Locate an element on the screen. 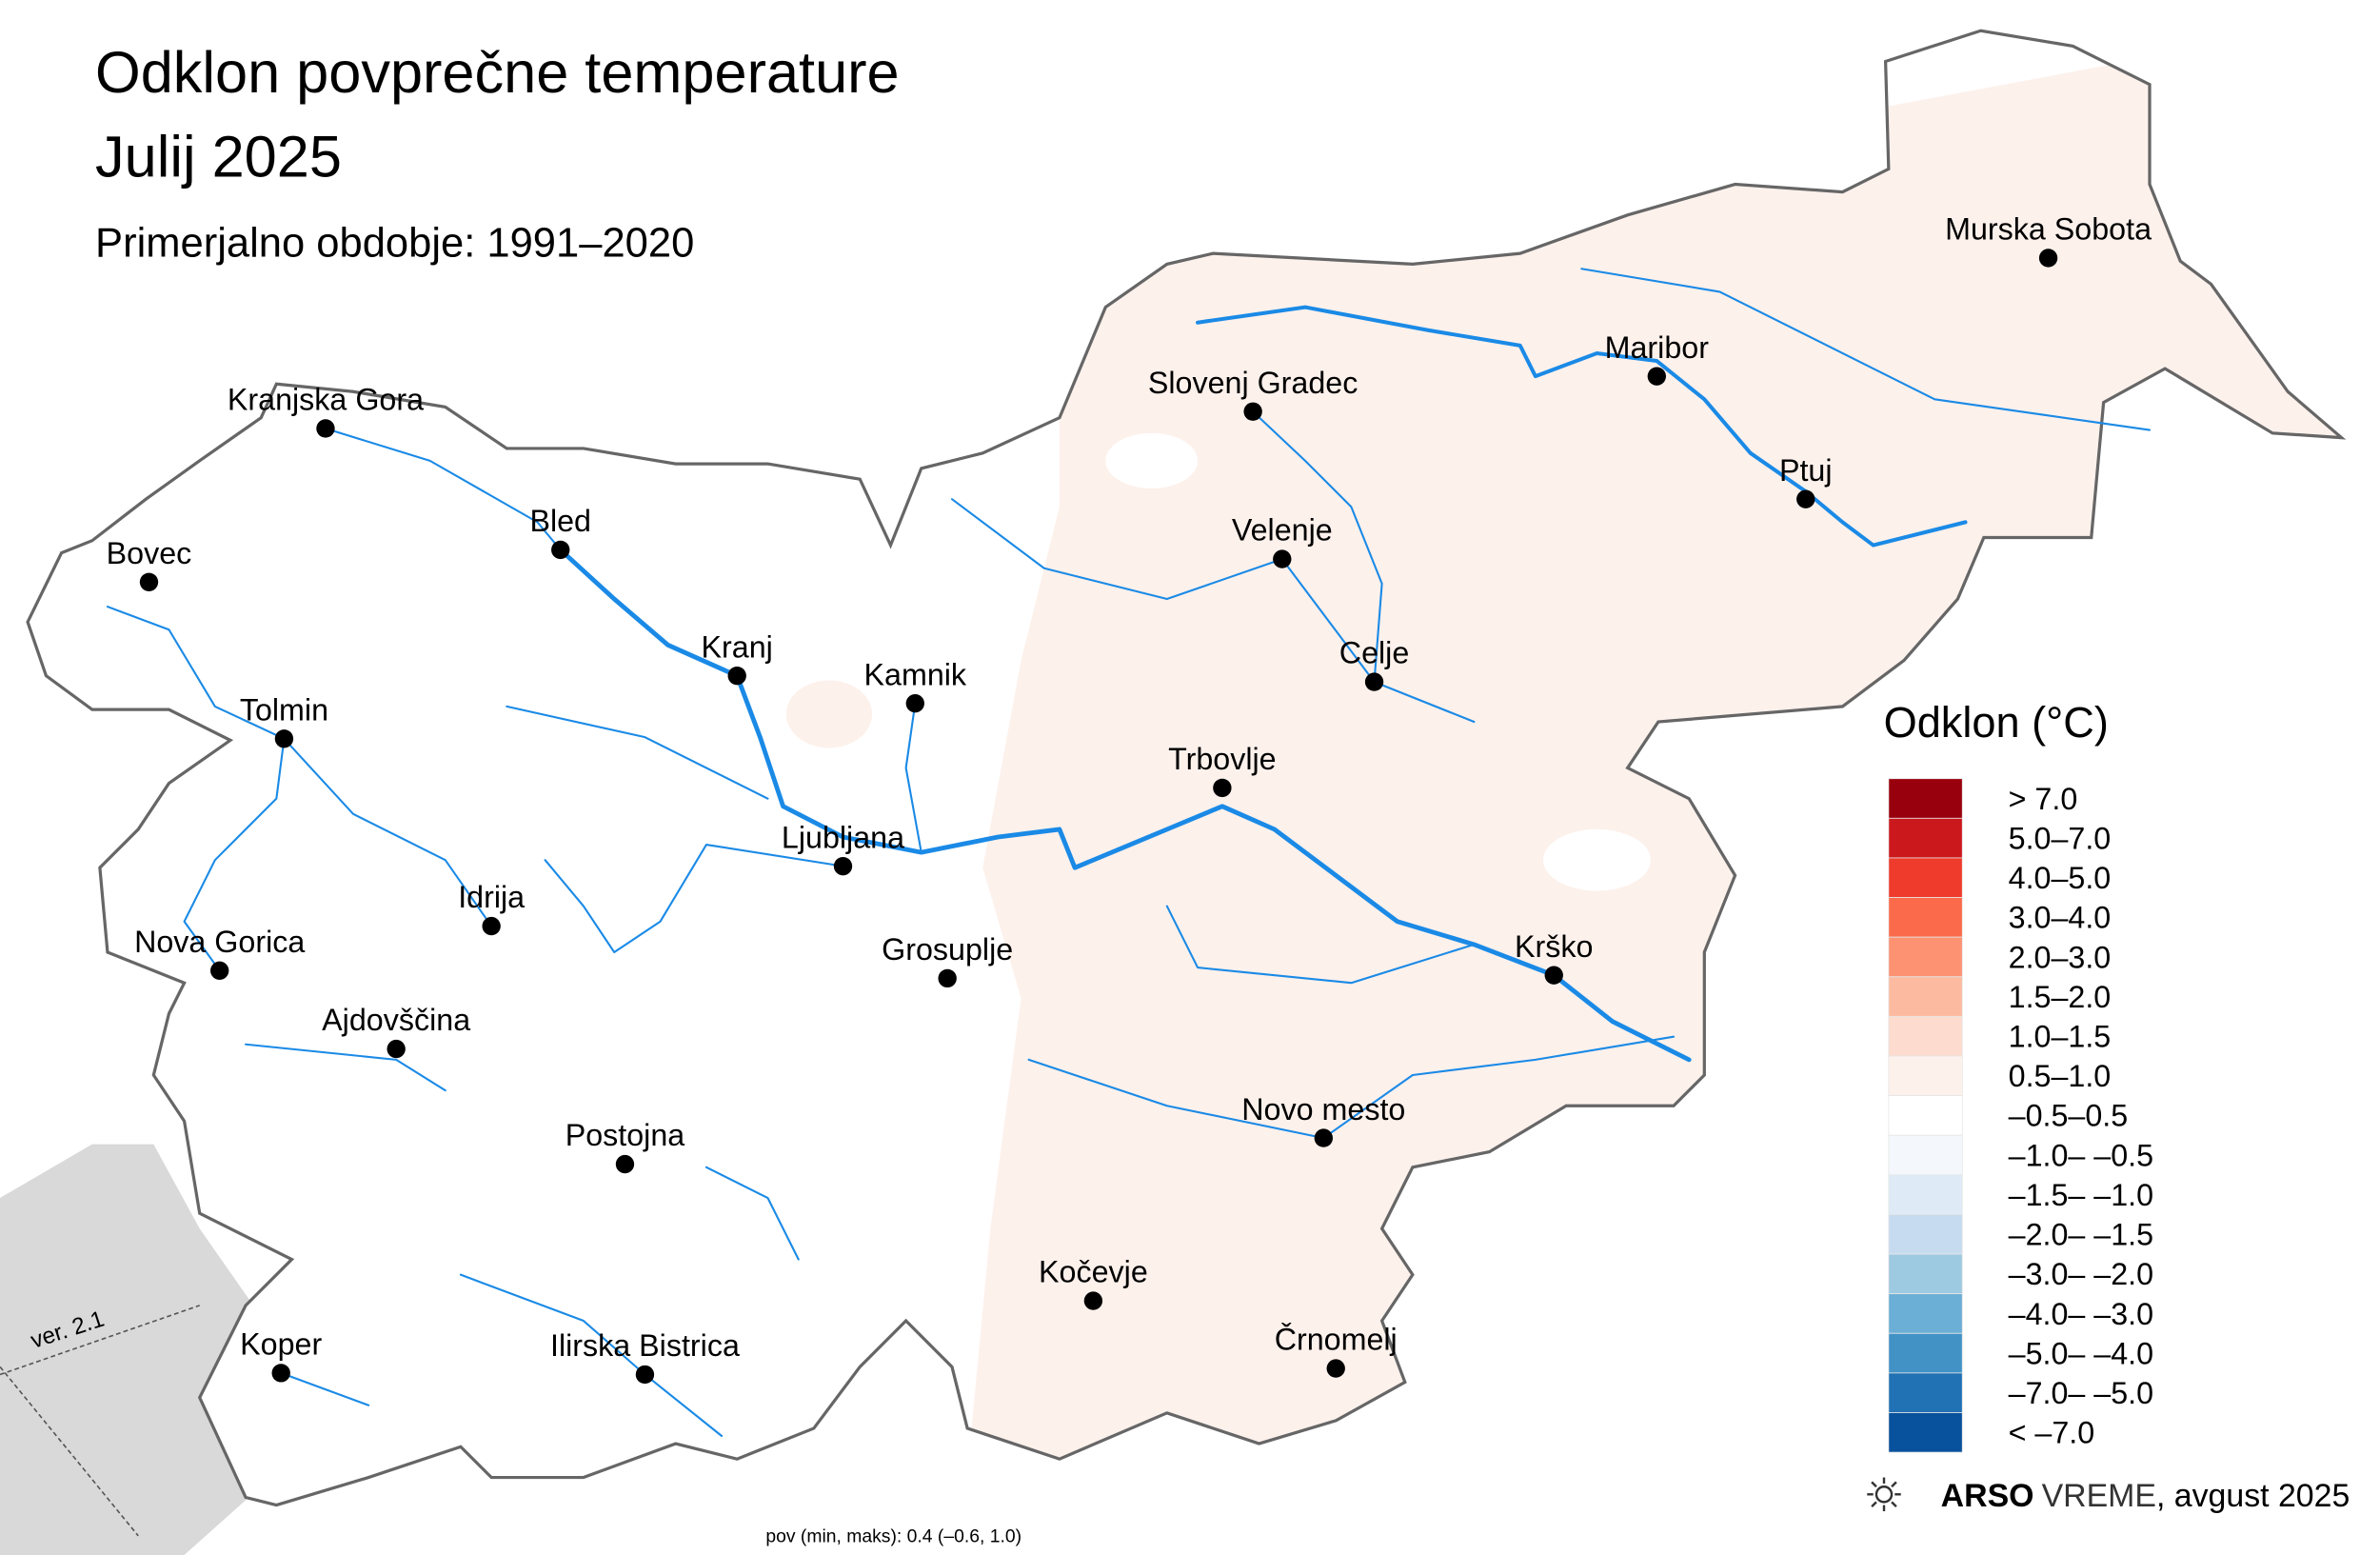  city: Grosuplje is located at coordinates (947, 960).